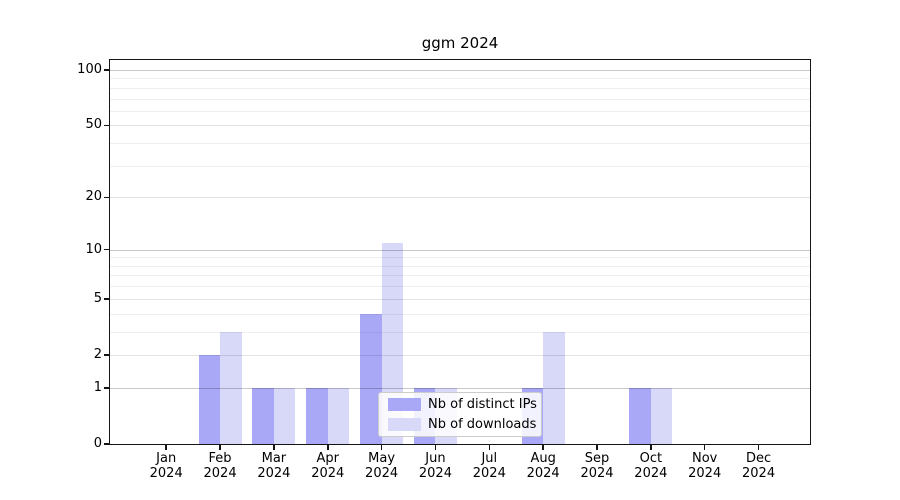  I want to click on bar-downloads-feb, so click(231, 387).